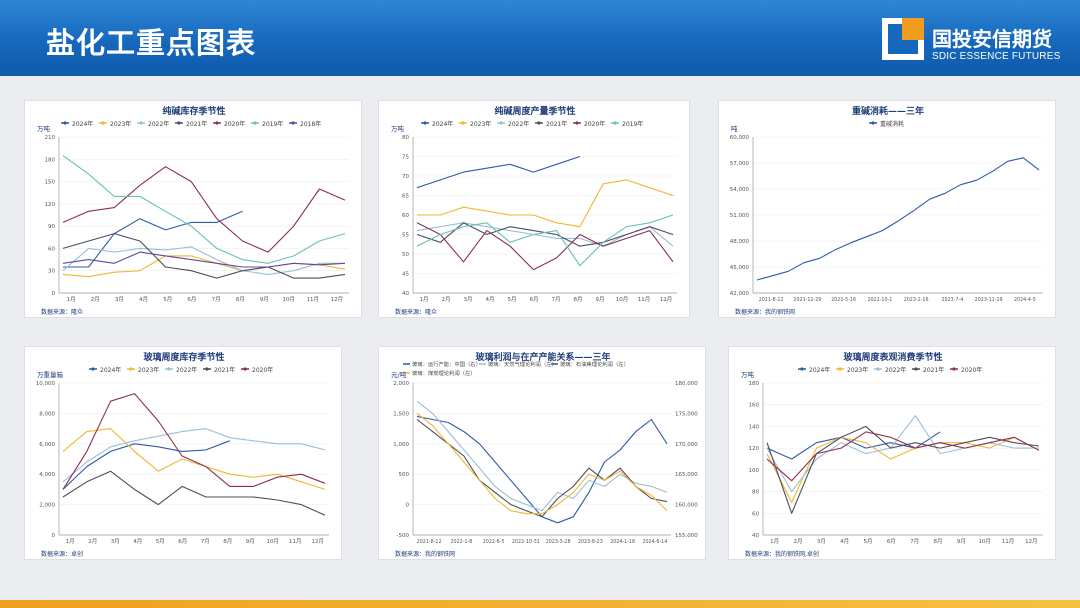 This screenshot has width=1080, height=608. I want to click on y-tick-label: 210, so click(50, 138).